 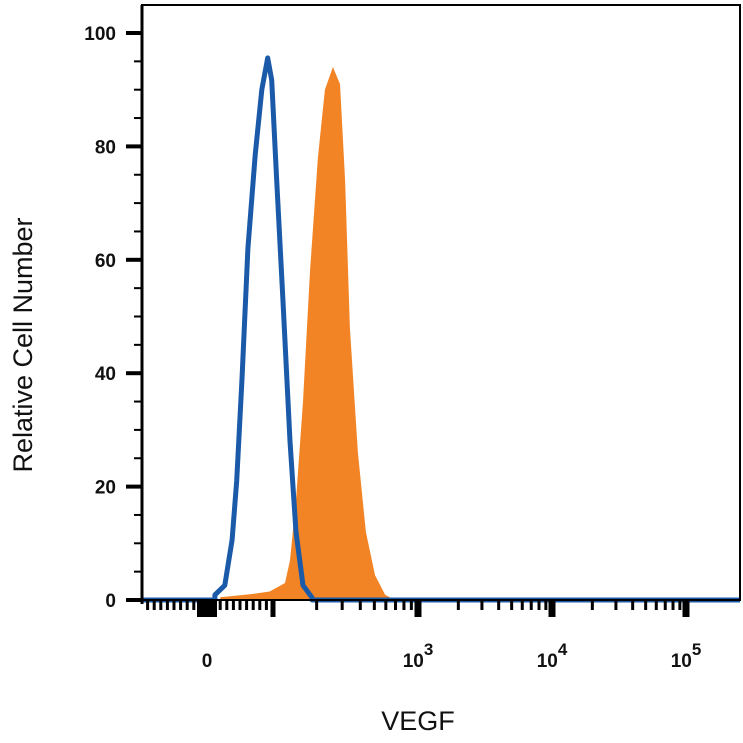 I want to click on x-tick-label: 10⁵, so click(x=686, y=656).